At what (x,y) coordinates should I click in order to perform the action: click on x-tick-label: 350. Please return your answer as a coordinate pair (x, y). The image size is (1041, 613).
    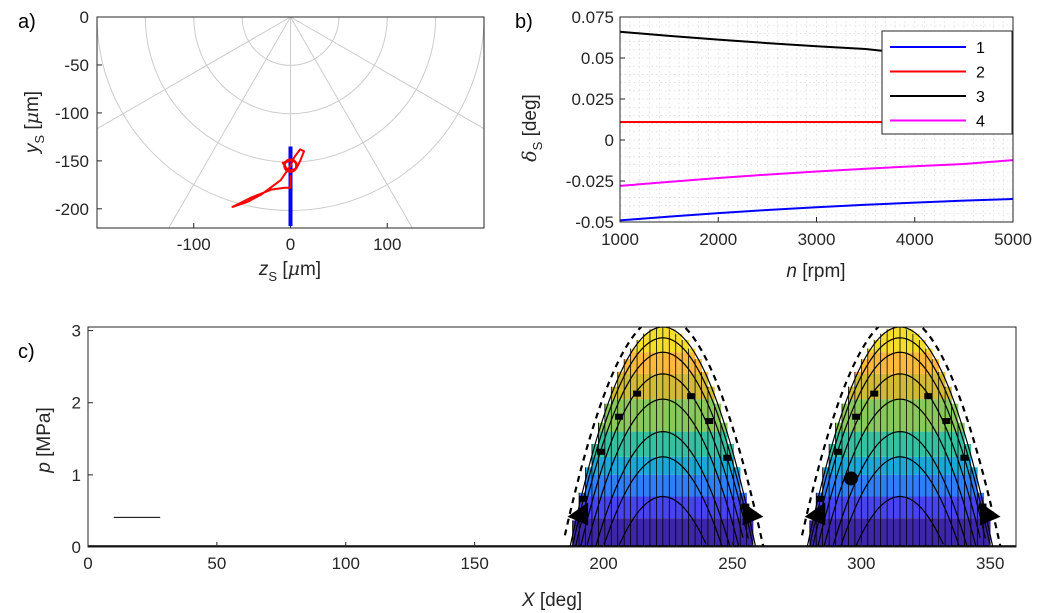
    Looking at the image, I should click on (990, 563).